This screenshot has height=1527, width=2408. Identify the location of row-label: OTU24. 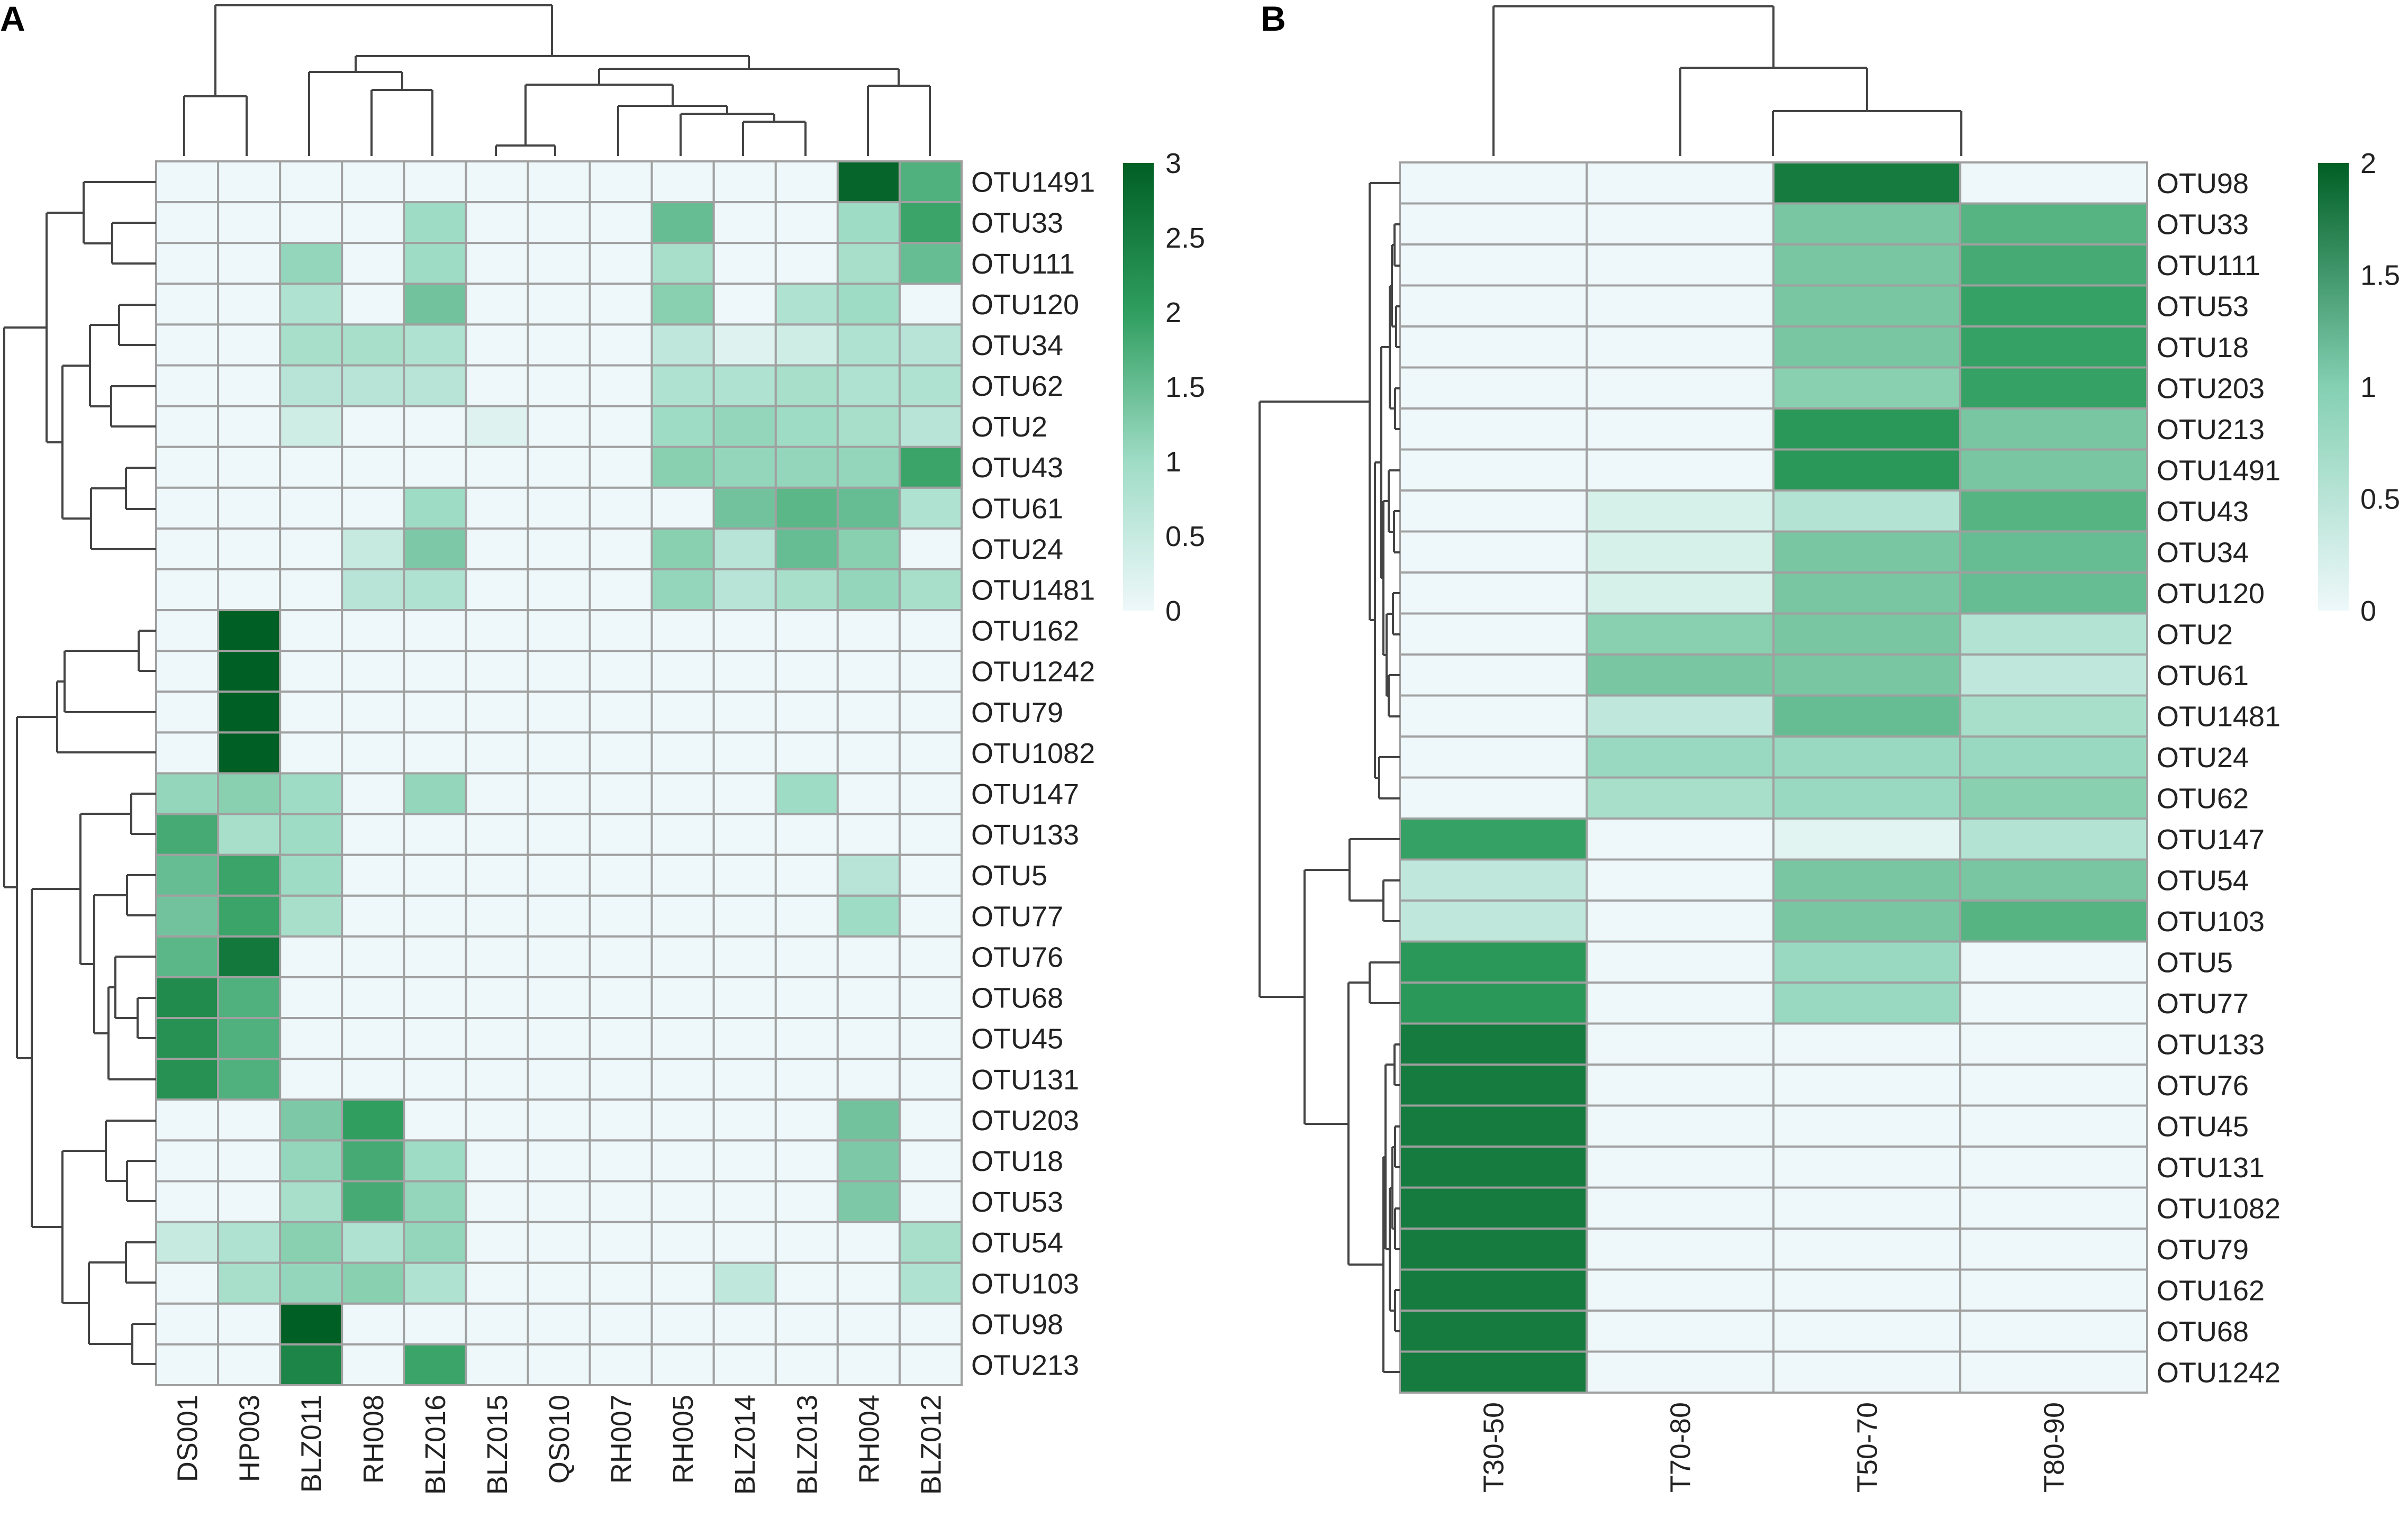
(2203, 758).